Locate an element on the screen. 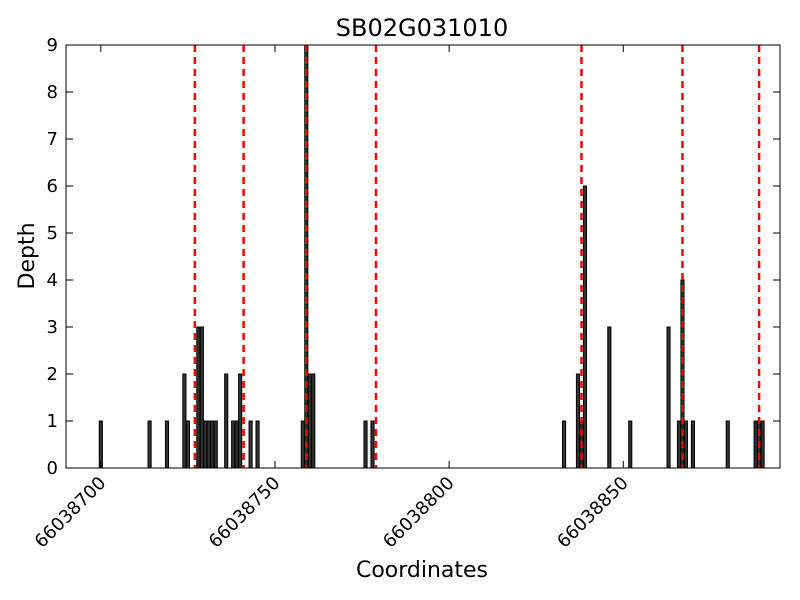  x-tick-label: 66038750 is located at coordinates (245, 513).